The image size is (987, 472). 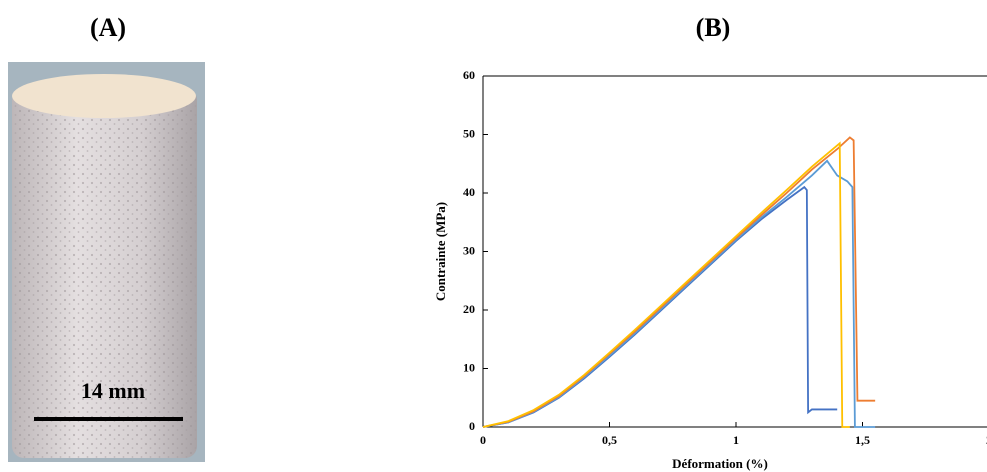 What do you see at coordinates (104, 273) in the screenshot?
I see `sample-pores` at bounding box center [104, 273].